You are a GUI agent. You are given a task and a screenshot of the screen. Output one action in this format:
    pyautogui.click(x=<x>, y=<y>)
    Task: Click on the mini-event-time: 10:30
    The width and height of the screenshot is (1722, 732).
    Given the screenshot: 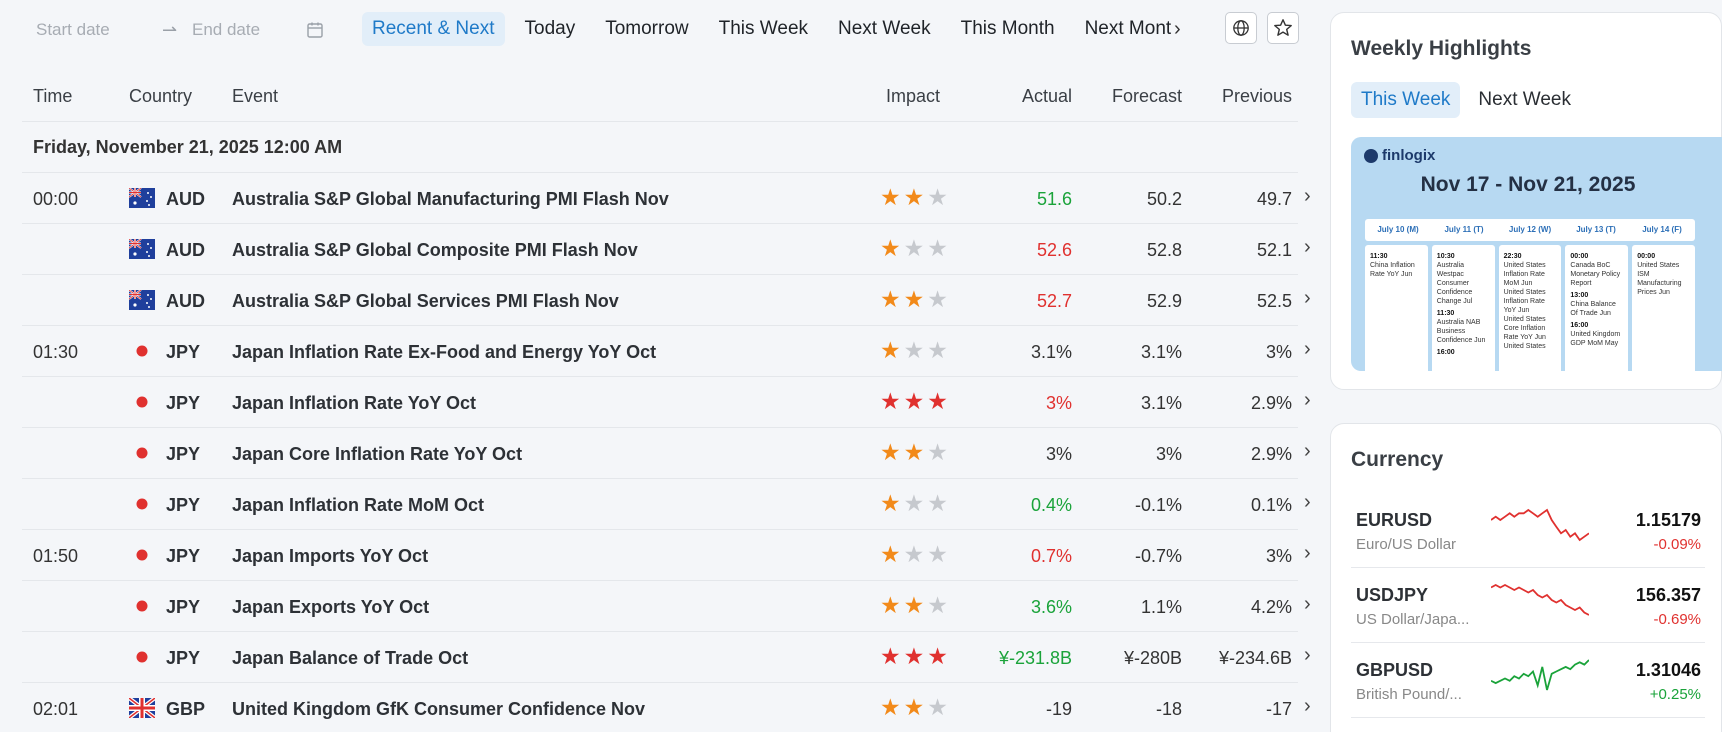 What is the action you would take?
    pyautogui.click(x=1445, y=256)
    